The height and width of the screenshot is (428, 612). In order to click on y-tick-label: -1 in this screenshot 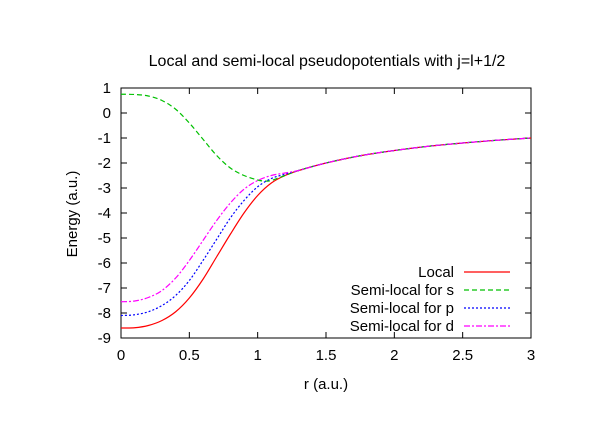, I will do `click(104, 138)`.